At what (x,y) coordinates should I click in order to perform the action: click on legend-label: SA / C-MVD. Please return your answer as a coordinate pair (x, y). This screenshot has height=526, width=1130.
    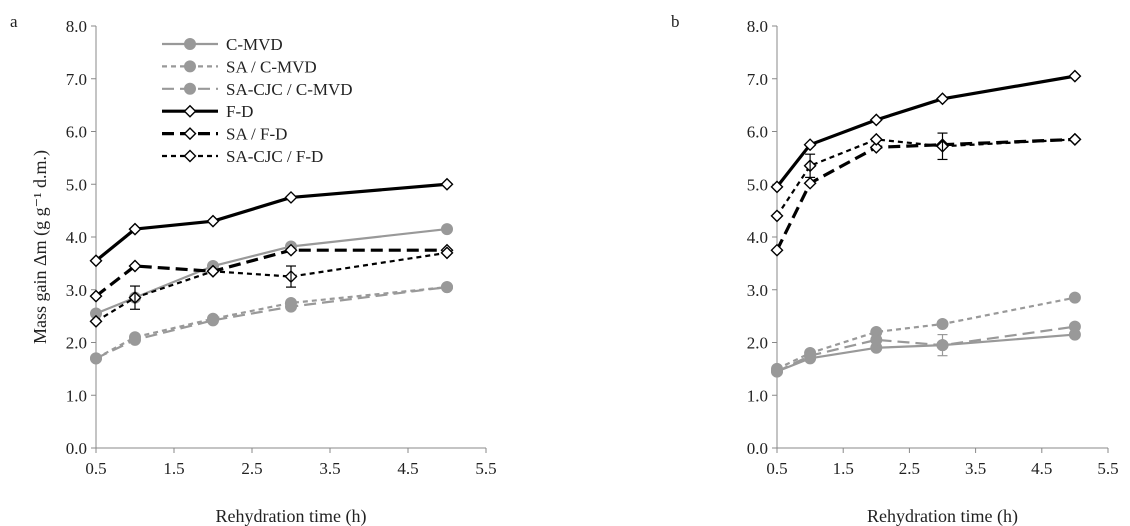
    Looking at the image, I should click on (271, 66).